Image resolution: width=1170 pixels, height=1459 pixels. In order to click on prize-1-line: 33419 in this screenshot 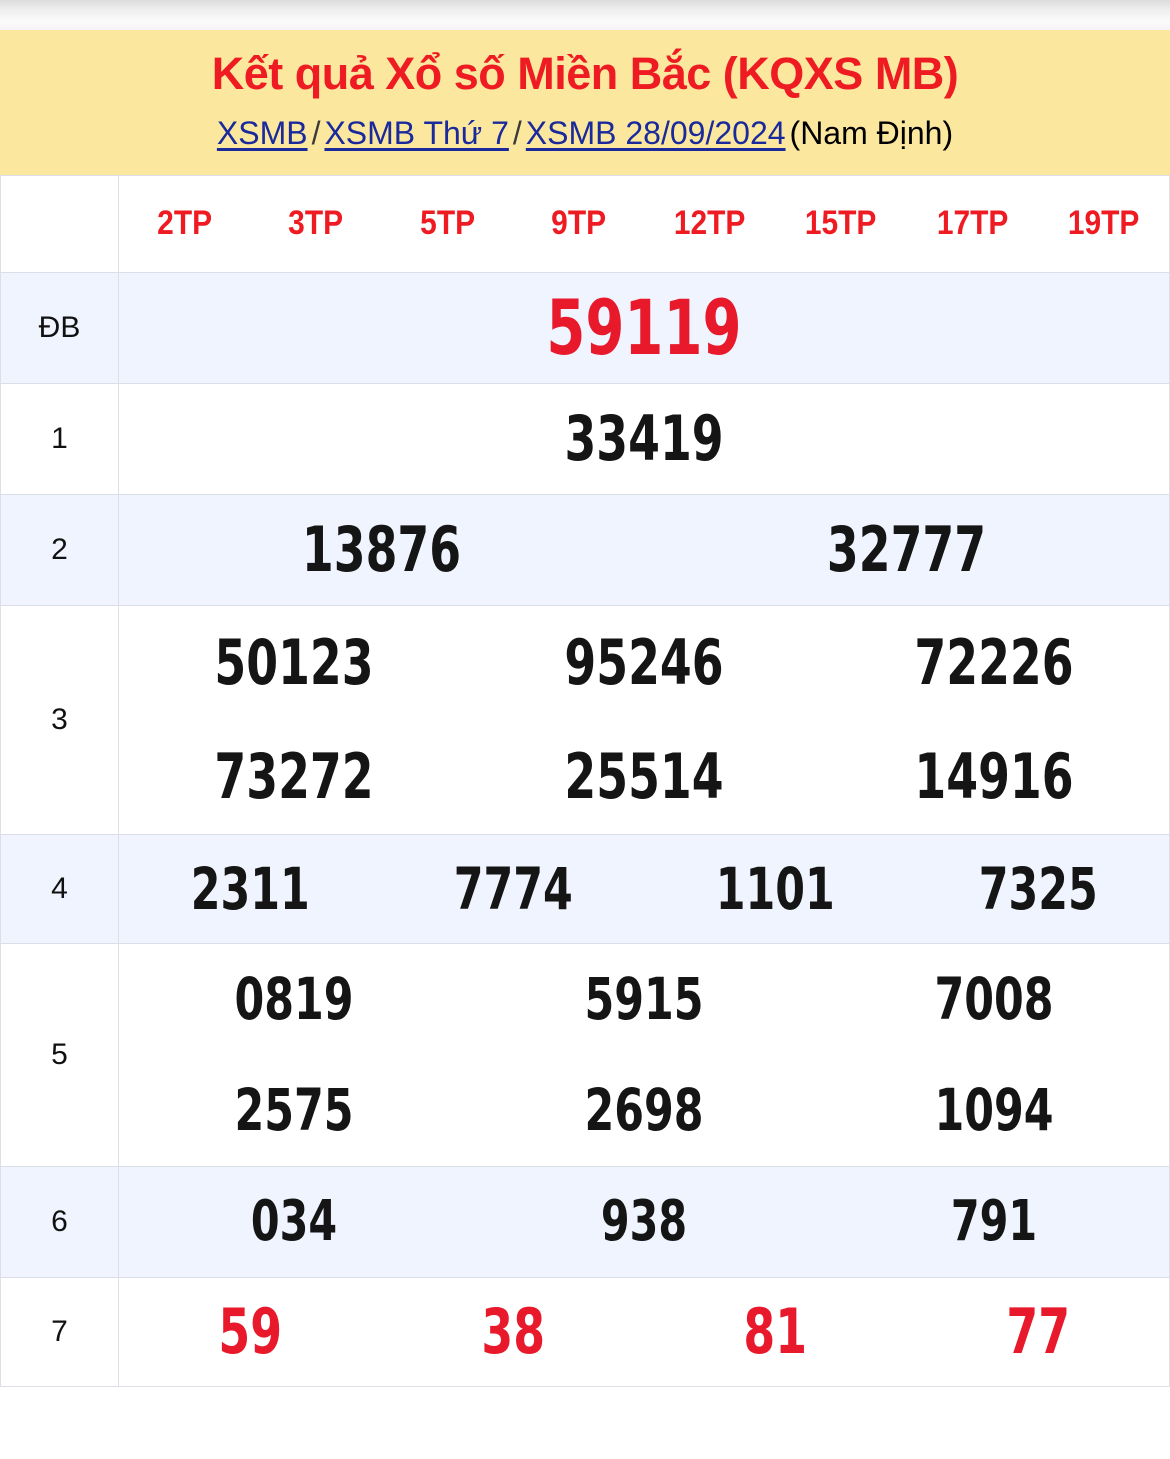, I will do `click(644, 438)`.